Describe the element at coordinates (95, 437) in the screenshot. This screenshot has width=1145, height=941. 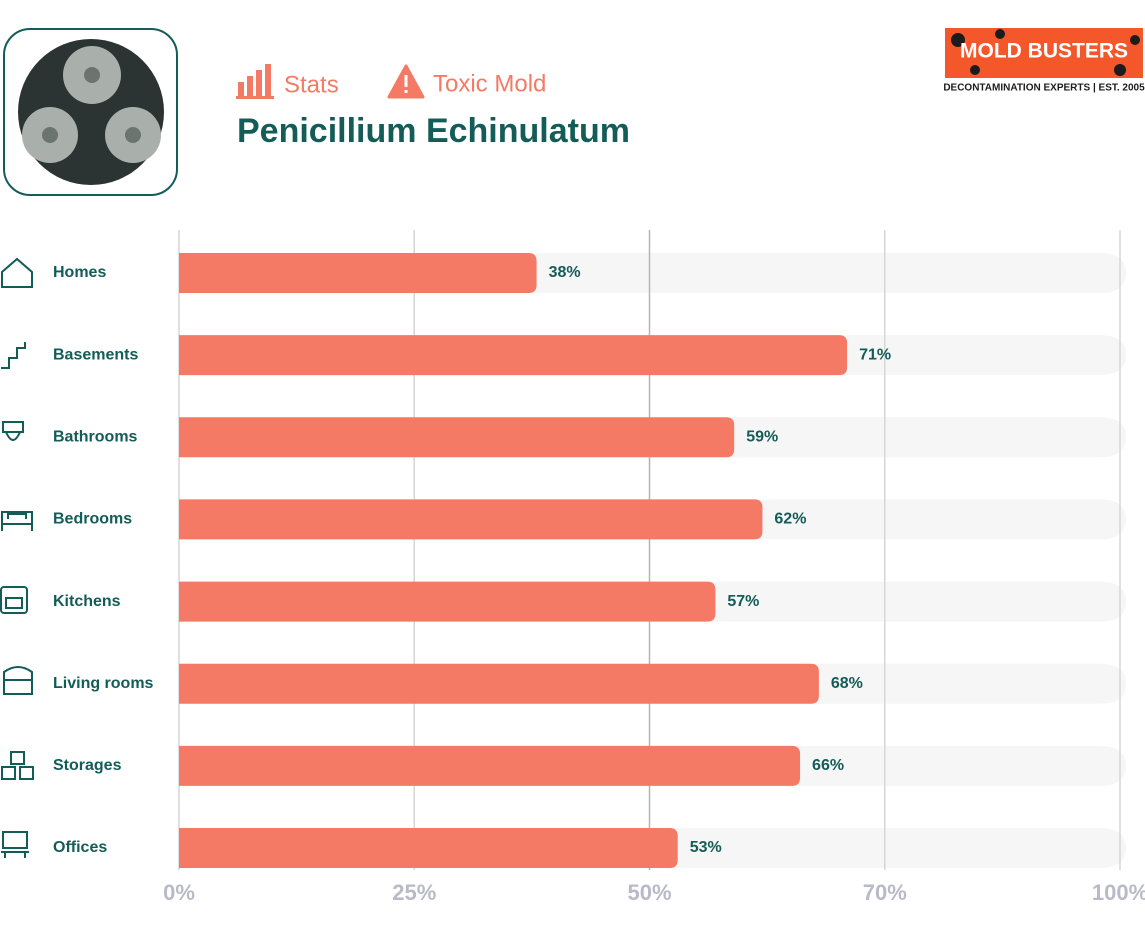
I see `category-label: Bathrooms` at that location.